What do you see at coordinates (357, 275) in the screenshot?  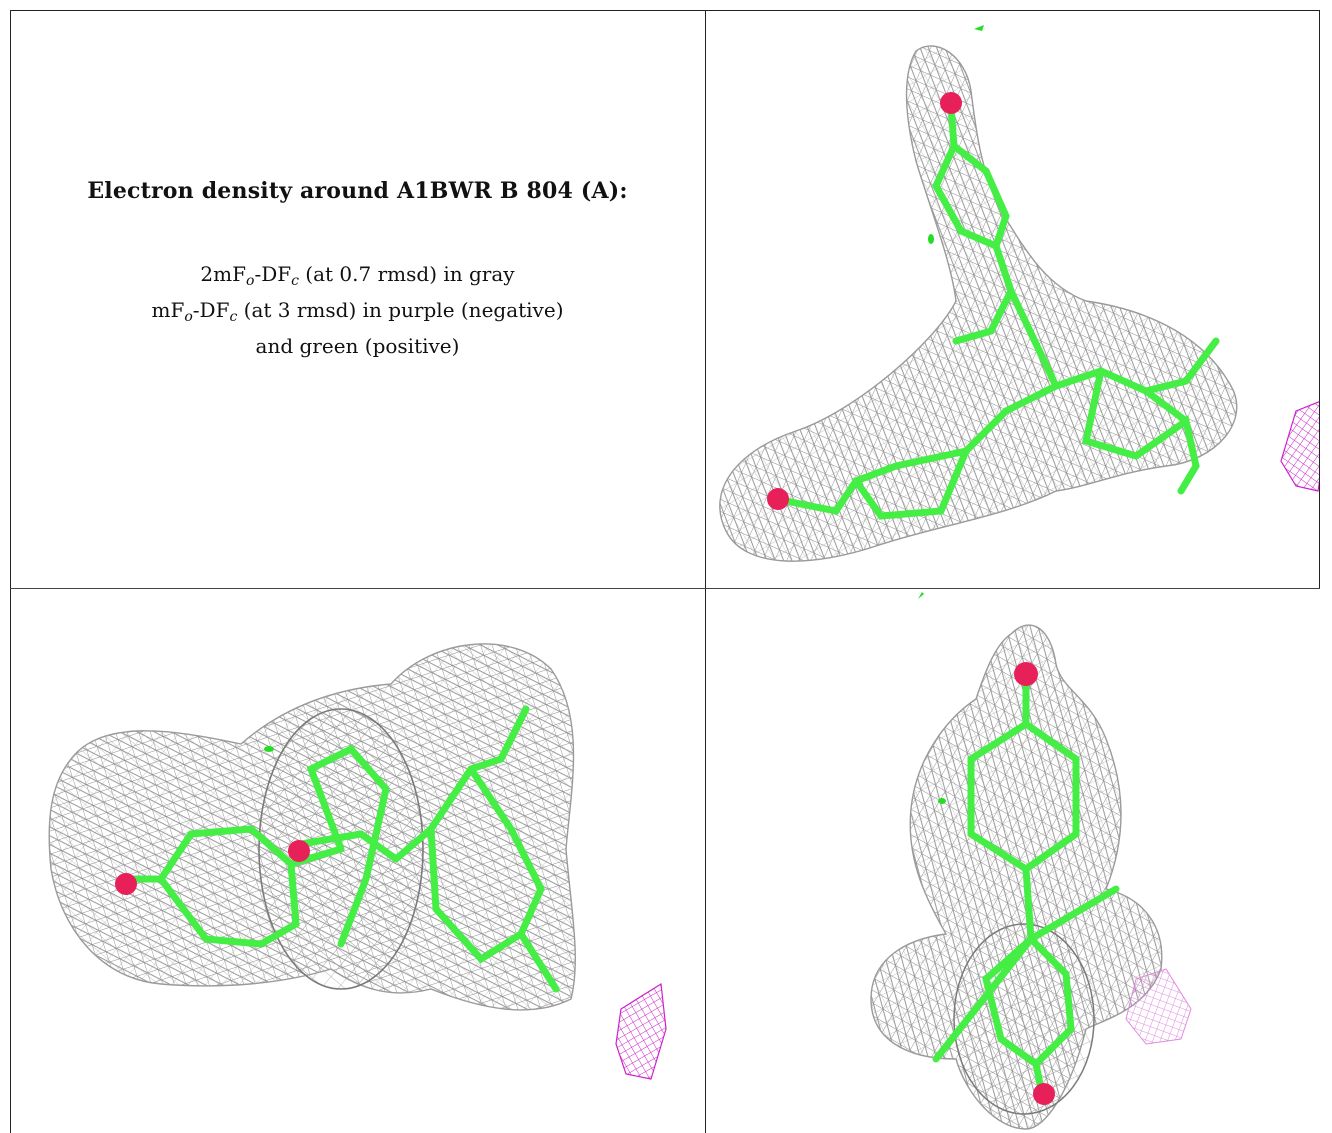 I see `legend-line-2fofc: 2mFo-DFc (at 0.7 rmsd) in gray` at bounding box center [357, 275].